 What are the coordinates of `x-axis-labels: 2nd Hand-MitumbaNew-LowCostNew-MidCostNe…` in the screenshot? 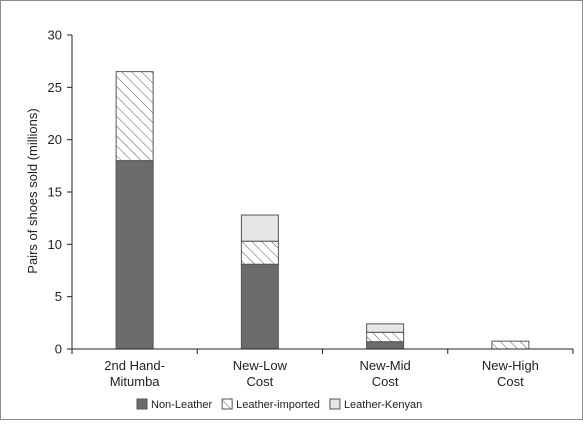 It's located at (321, 373).